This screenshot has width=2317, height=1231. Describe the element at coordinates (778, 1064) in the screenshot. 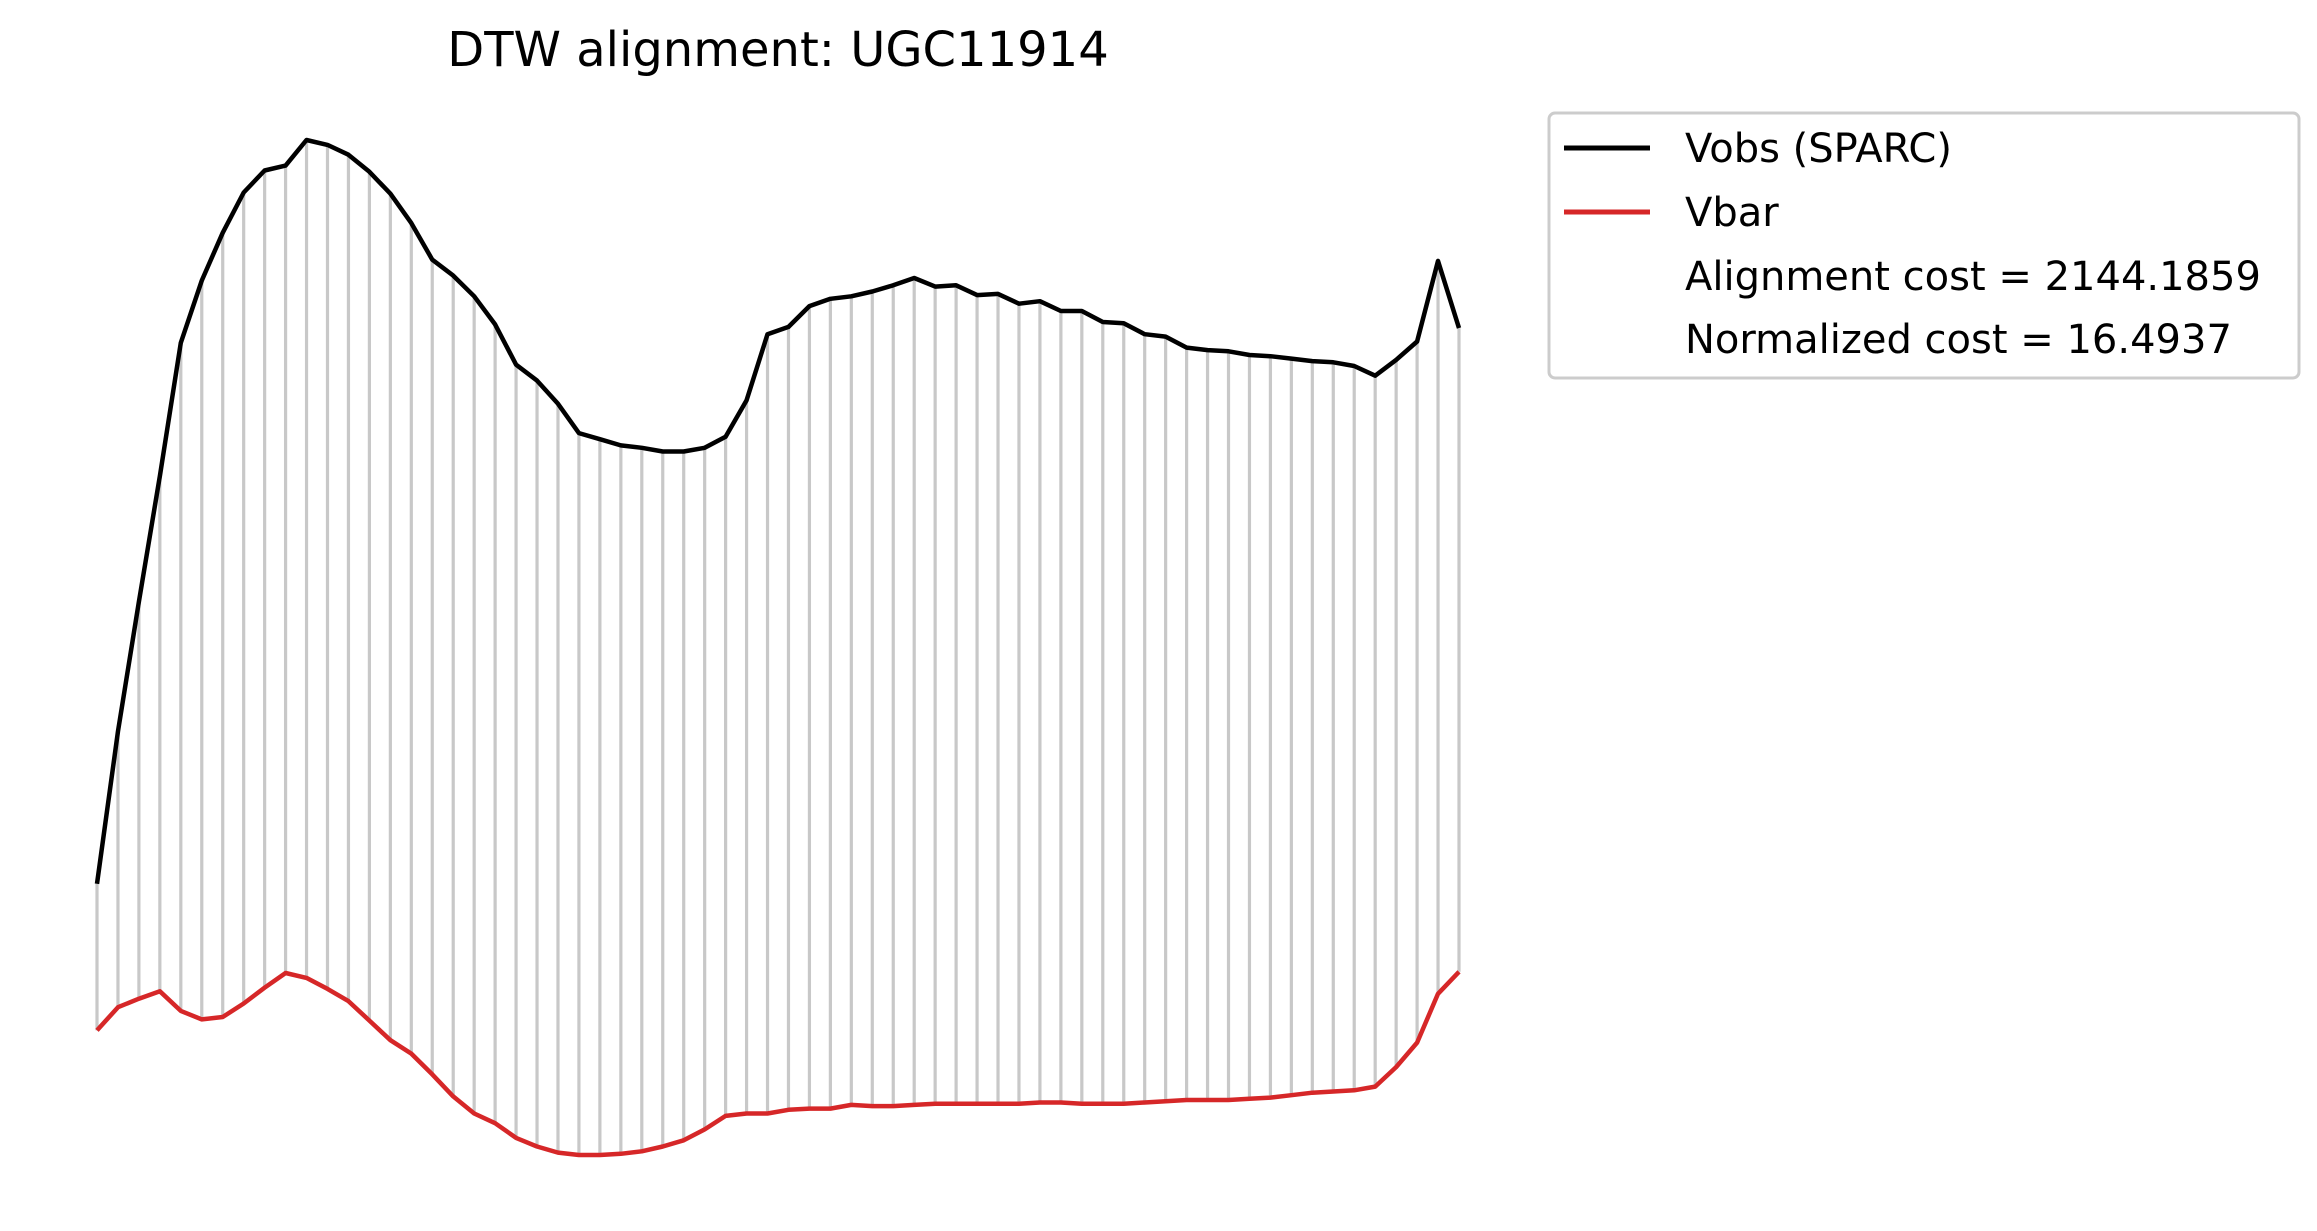

I see `series-line-vbar` at that location.